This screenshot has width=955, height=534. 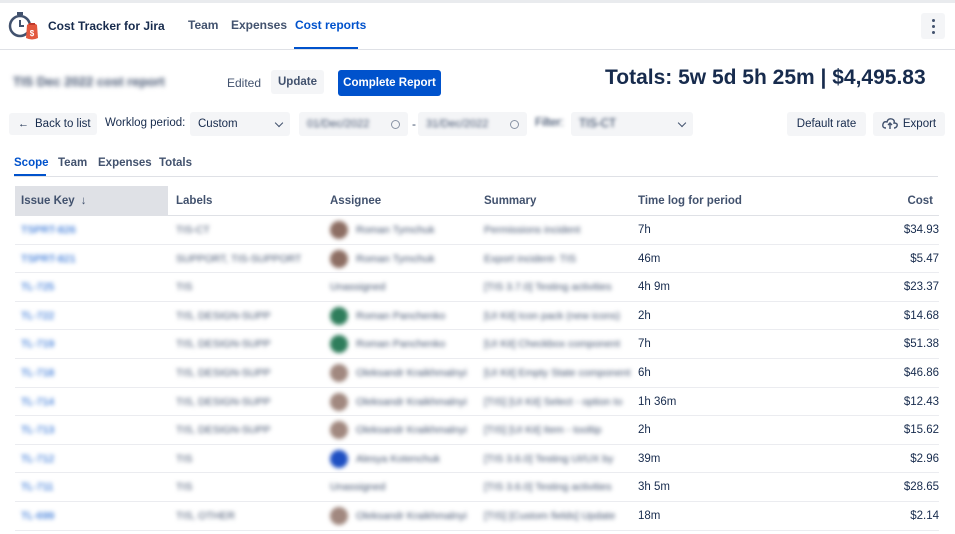 What do you see at coordinates (240, 124) in the screenshot?
I see `worklog-period-select: Custom` at bounding box center [240, 124].